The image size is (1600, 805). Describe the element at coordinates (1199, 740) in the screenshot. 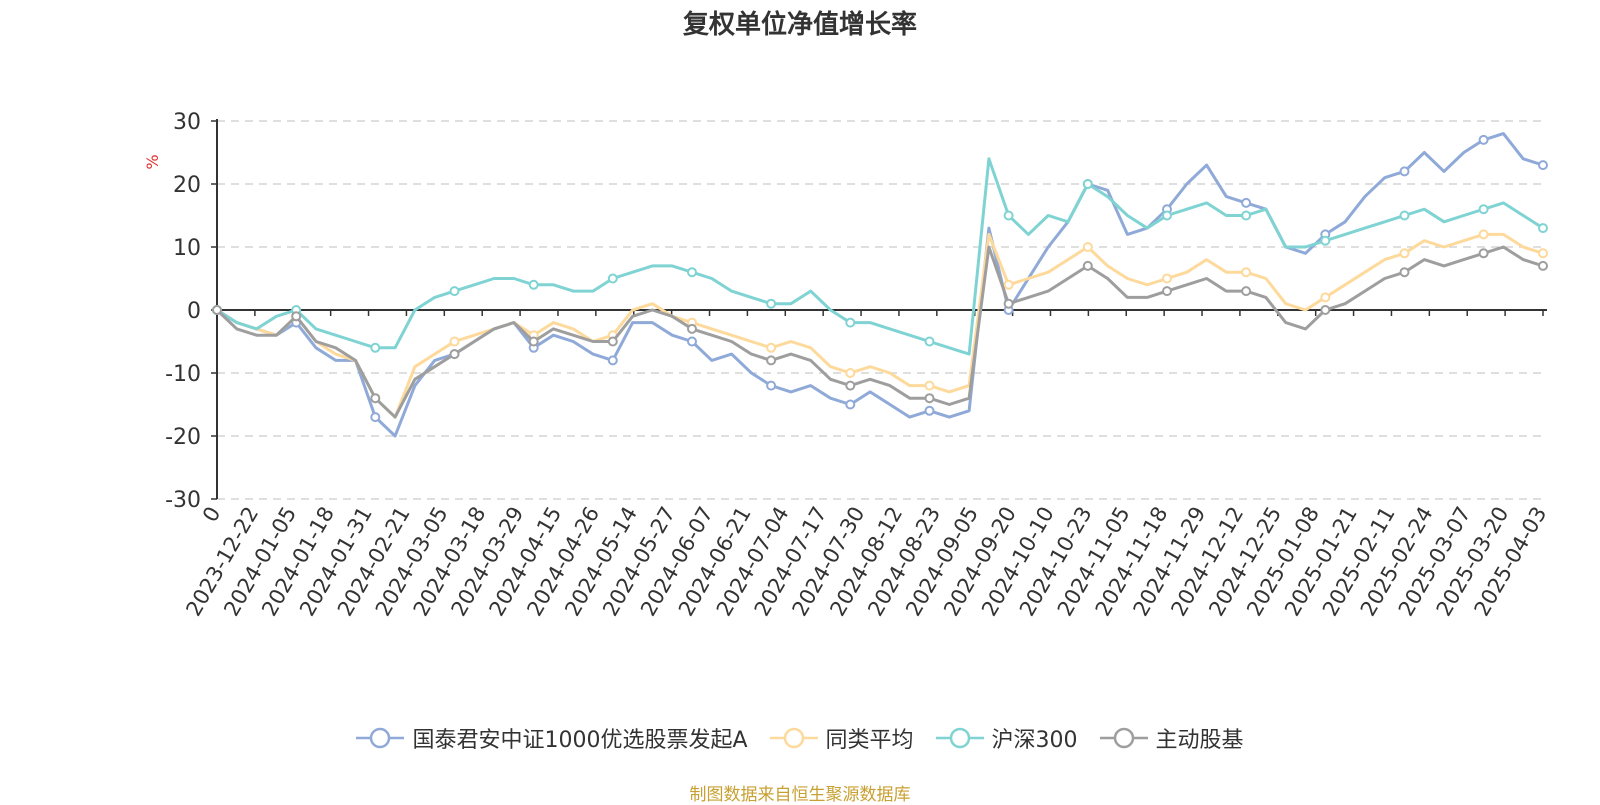

I see `legend-label: 主动股基` at that location.